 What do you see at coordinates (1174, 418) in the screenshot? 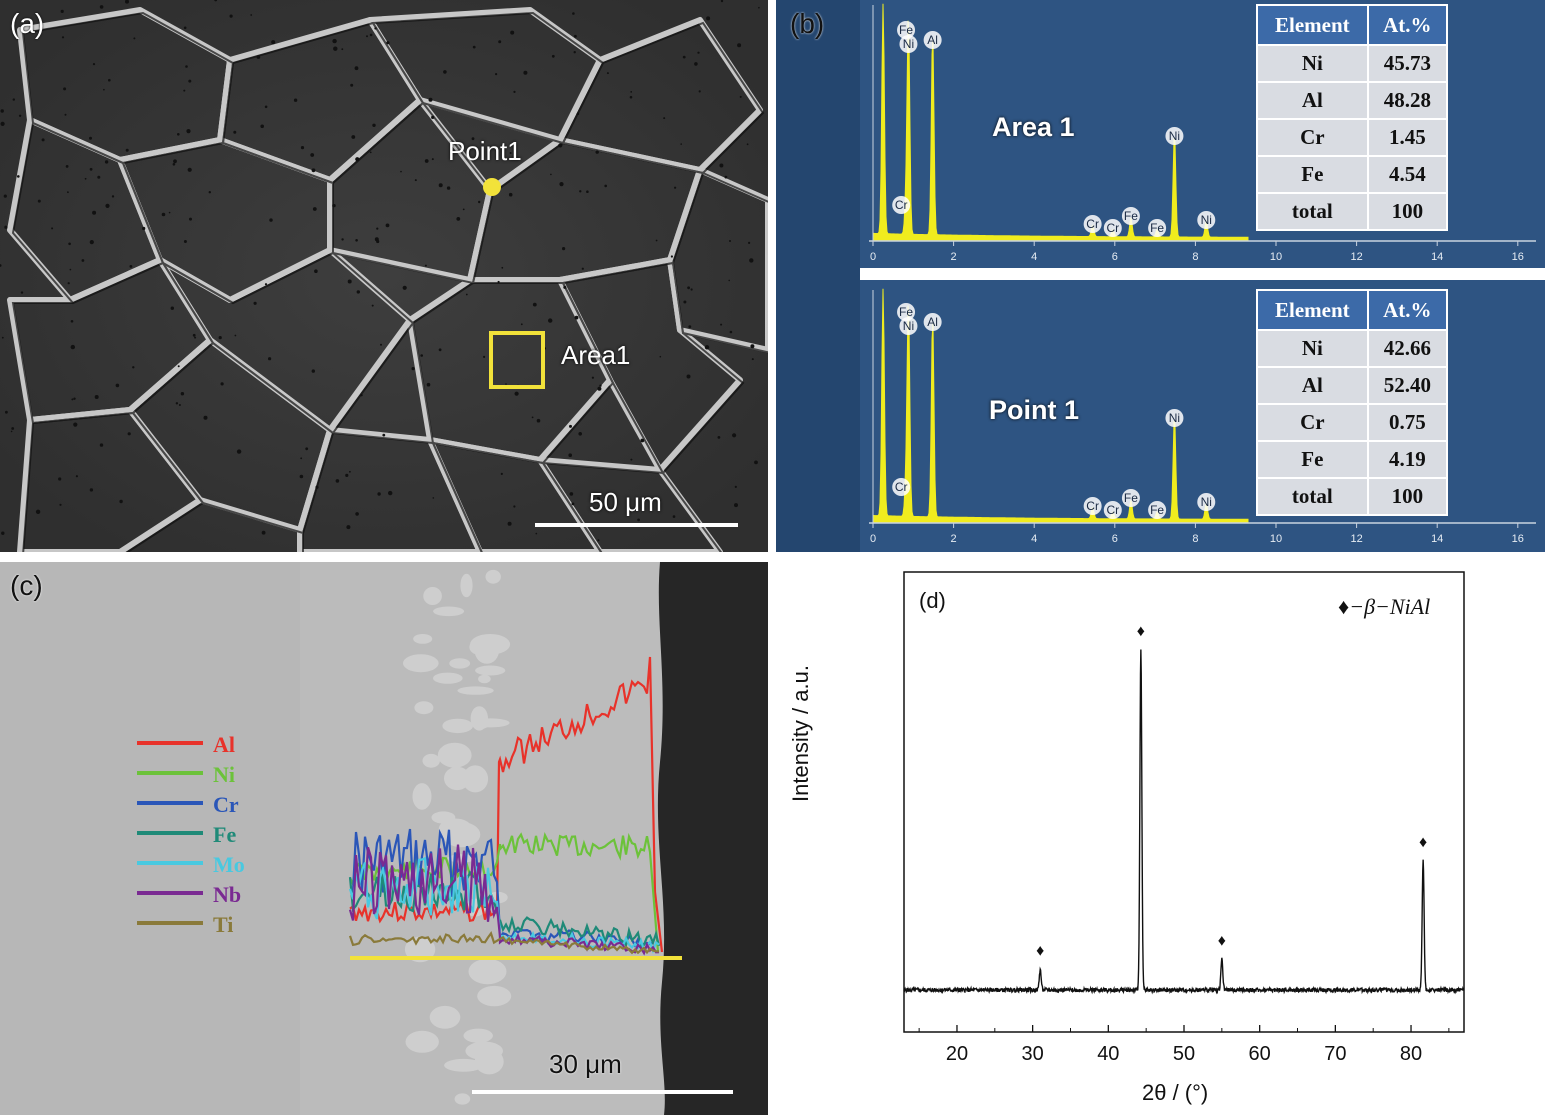
I see `eds-peak-label: Ni` at bounding box center [1174, 418].